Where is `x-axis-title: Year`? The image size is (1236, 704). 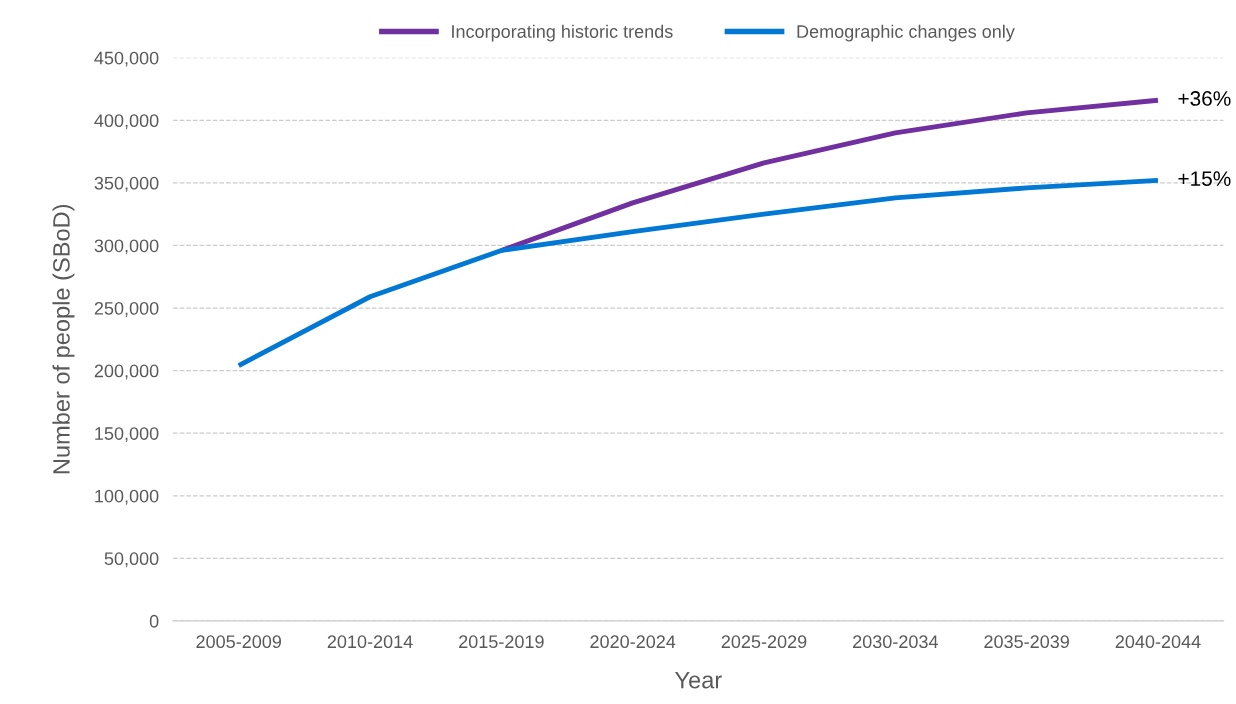 x-axis-title: Year is located at coordinates (698, 680).